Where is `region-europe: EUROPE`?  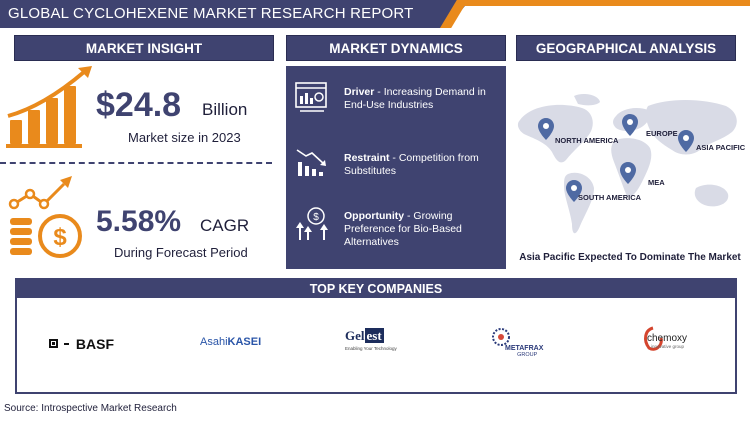
region-europe: EUROPE is located at coordinates (662, 133).